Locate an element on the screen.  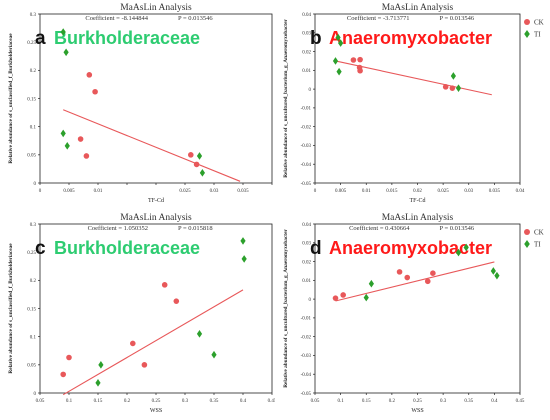
taxon-label: Anaeromyxobacter is located at coordinates (410, 248).